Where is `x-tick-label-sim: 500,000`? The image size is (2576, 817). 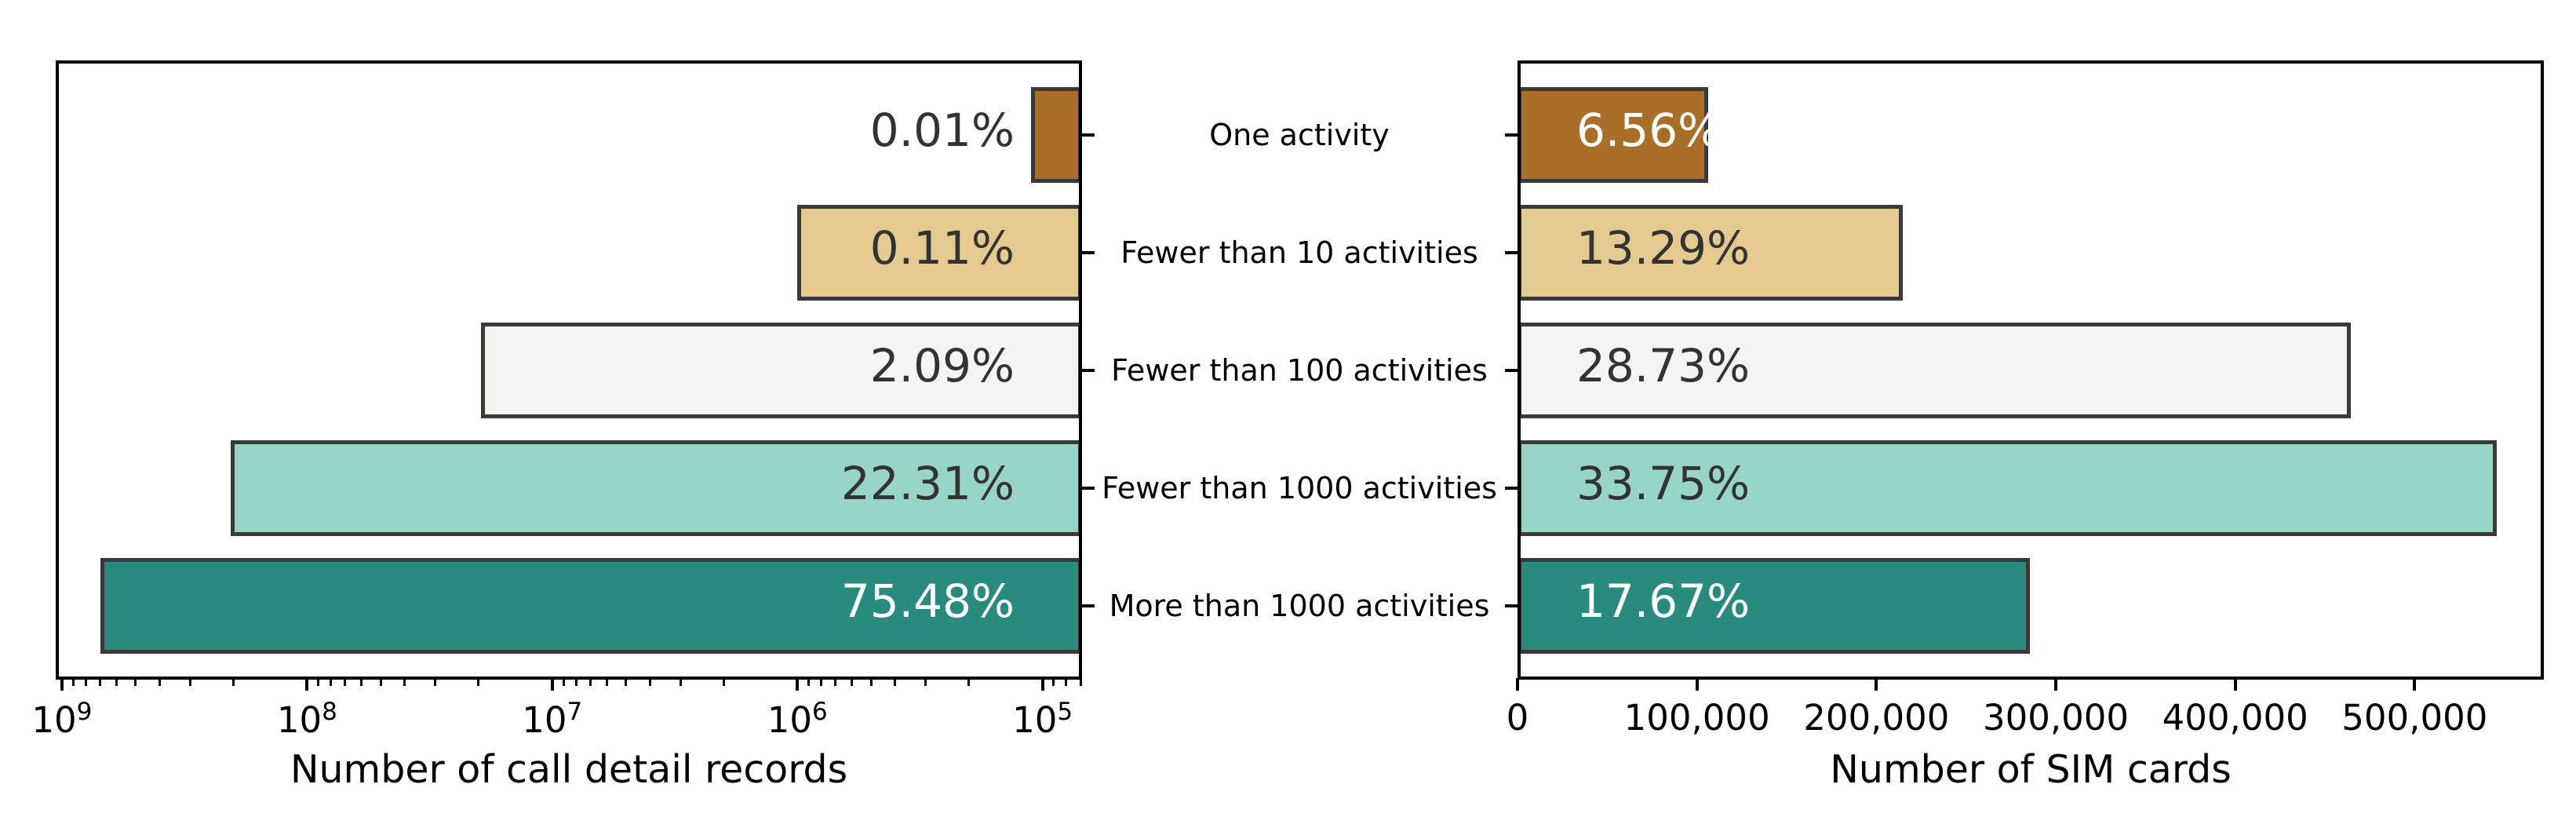
x-tick-label-sim: 500,000 is located at coordinates (2414, 718).